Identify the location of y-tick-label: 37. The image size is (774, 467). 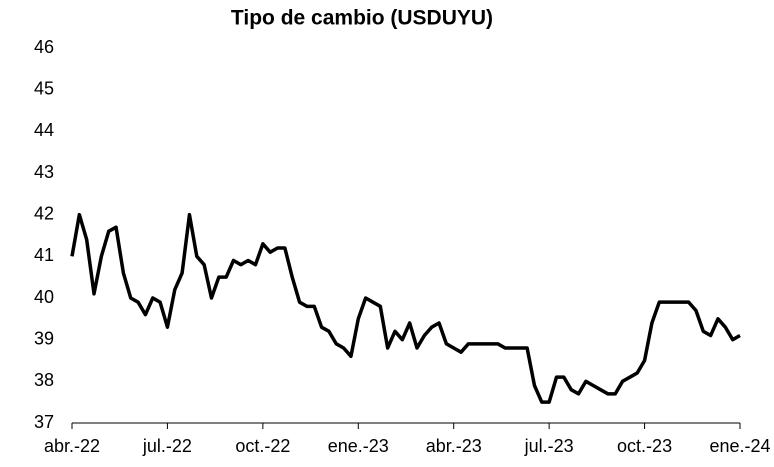
(44, 422).